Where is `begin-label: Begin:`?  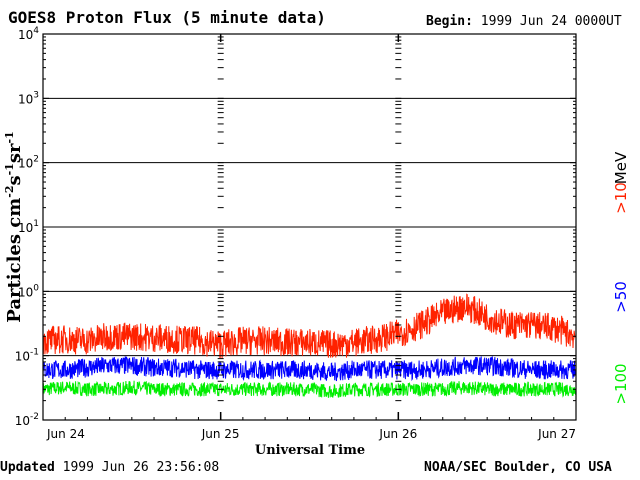
begin-label: Begin: is located at coordinates (449, 21).